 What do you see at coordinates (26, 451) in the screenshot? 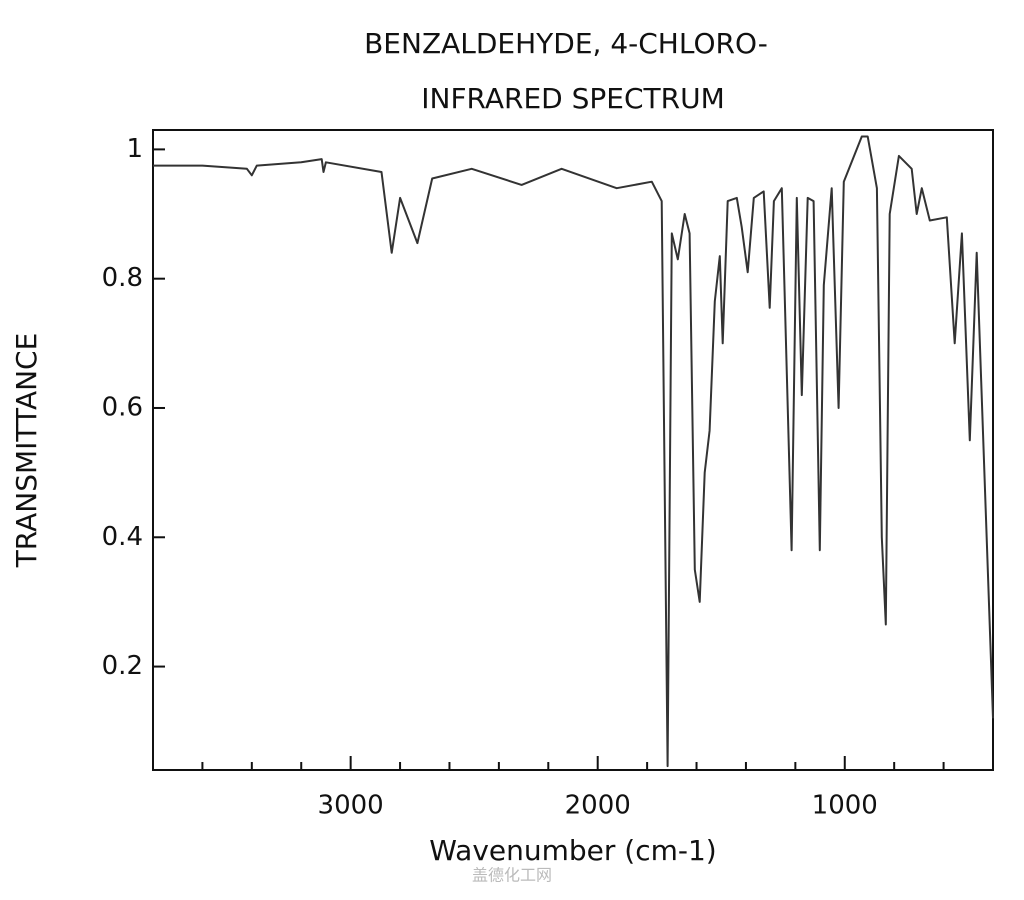
I see `y-axis-label: TRANSMITTANCE` at bounding box center [26, 451].